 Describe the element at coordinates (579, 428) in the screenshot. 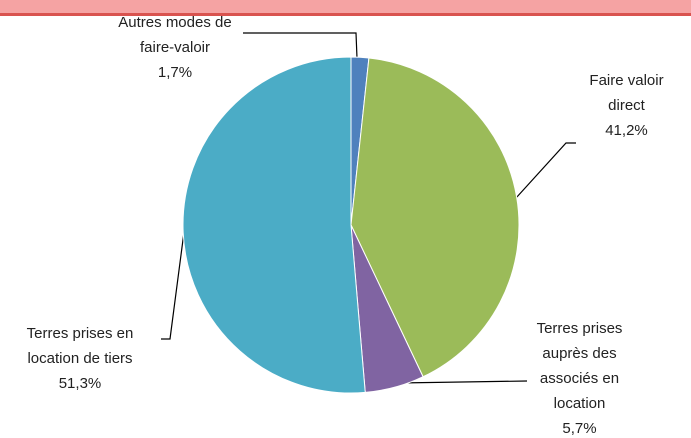

I see `value-label: 5,7%` at that location.